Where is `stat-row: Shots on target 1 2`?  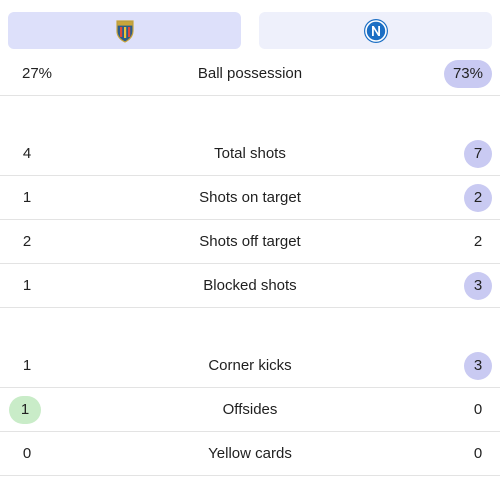
stat-row: Shots on target 1 2 is located at coordinates (250, 198).